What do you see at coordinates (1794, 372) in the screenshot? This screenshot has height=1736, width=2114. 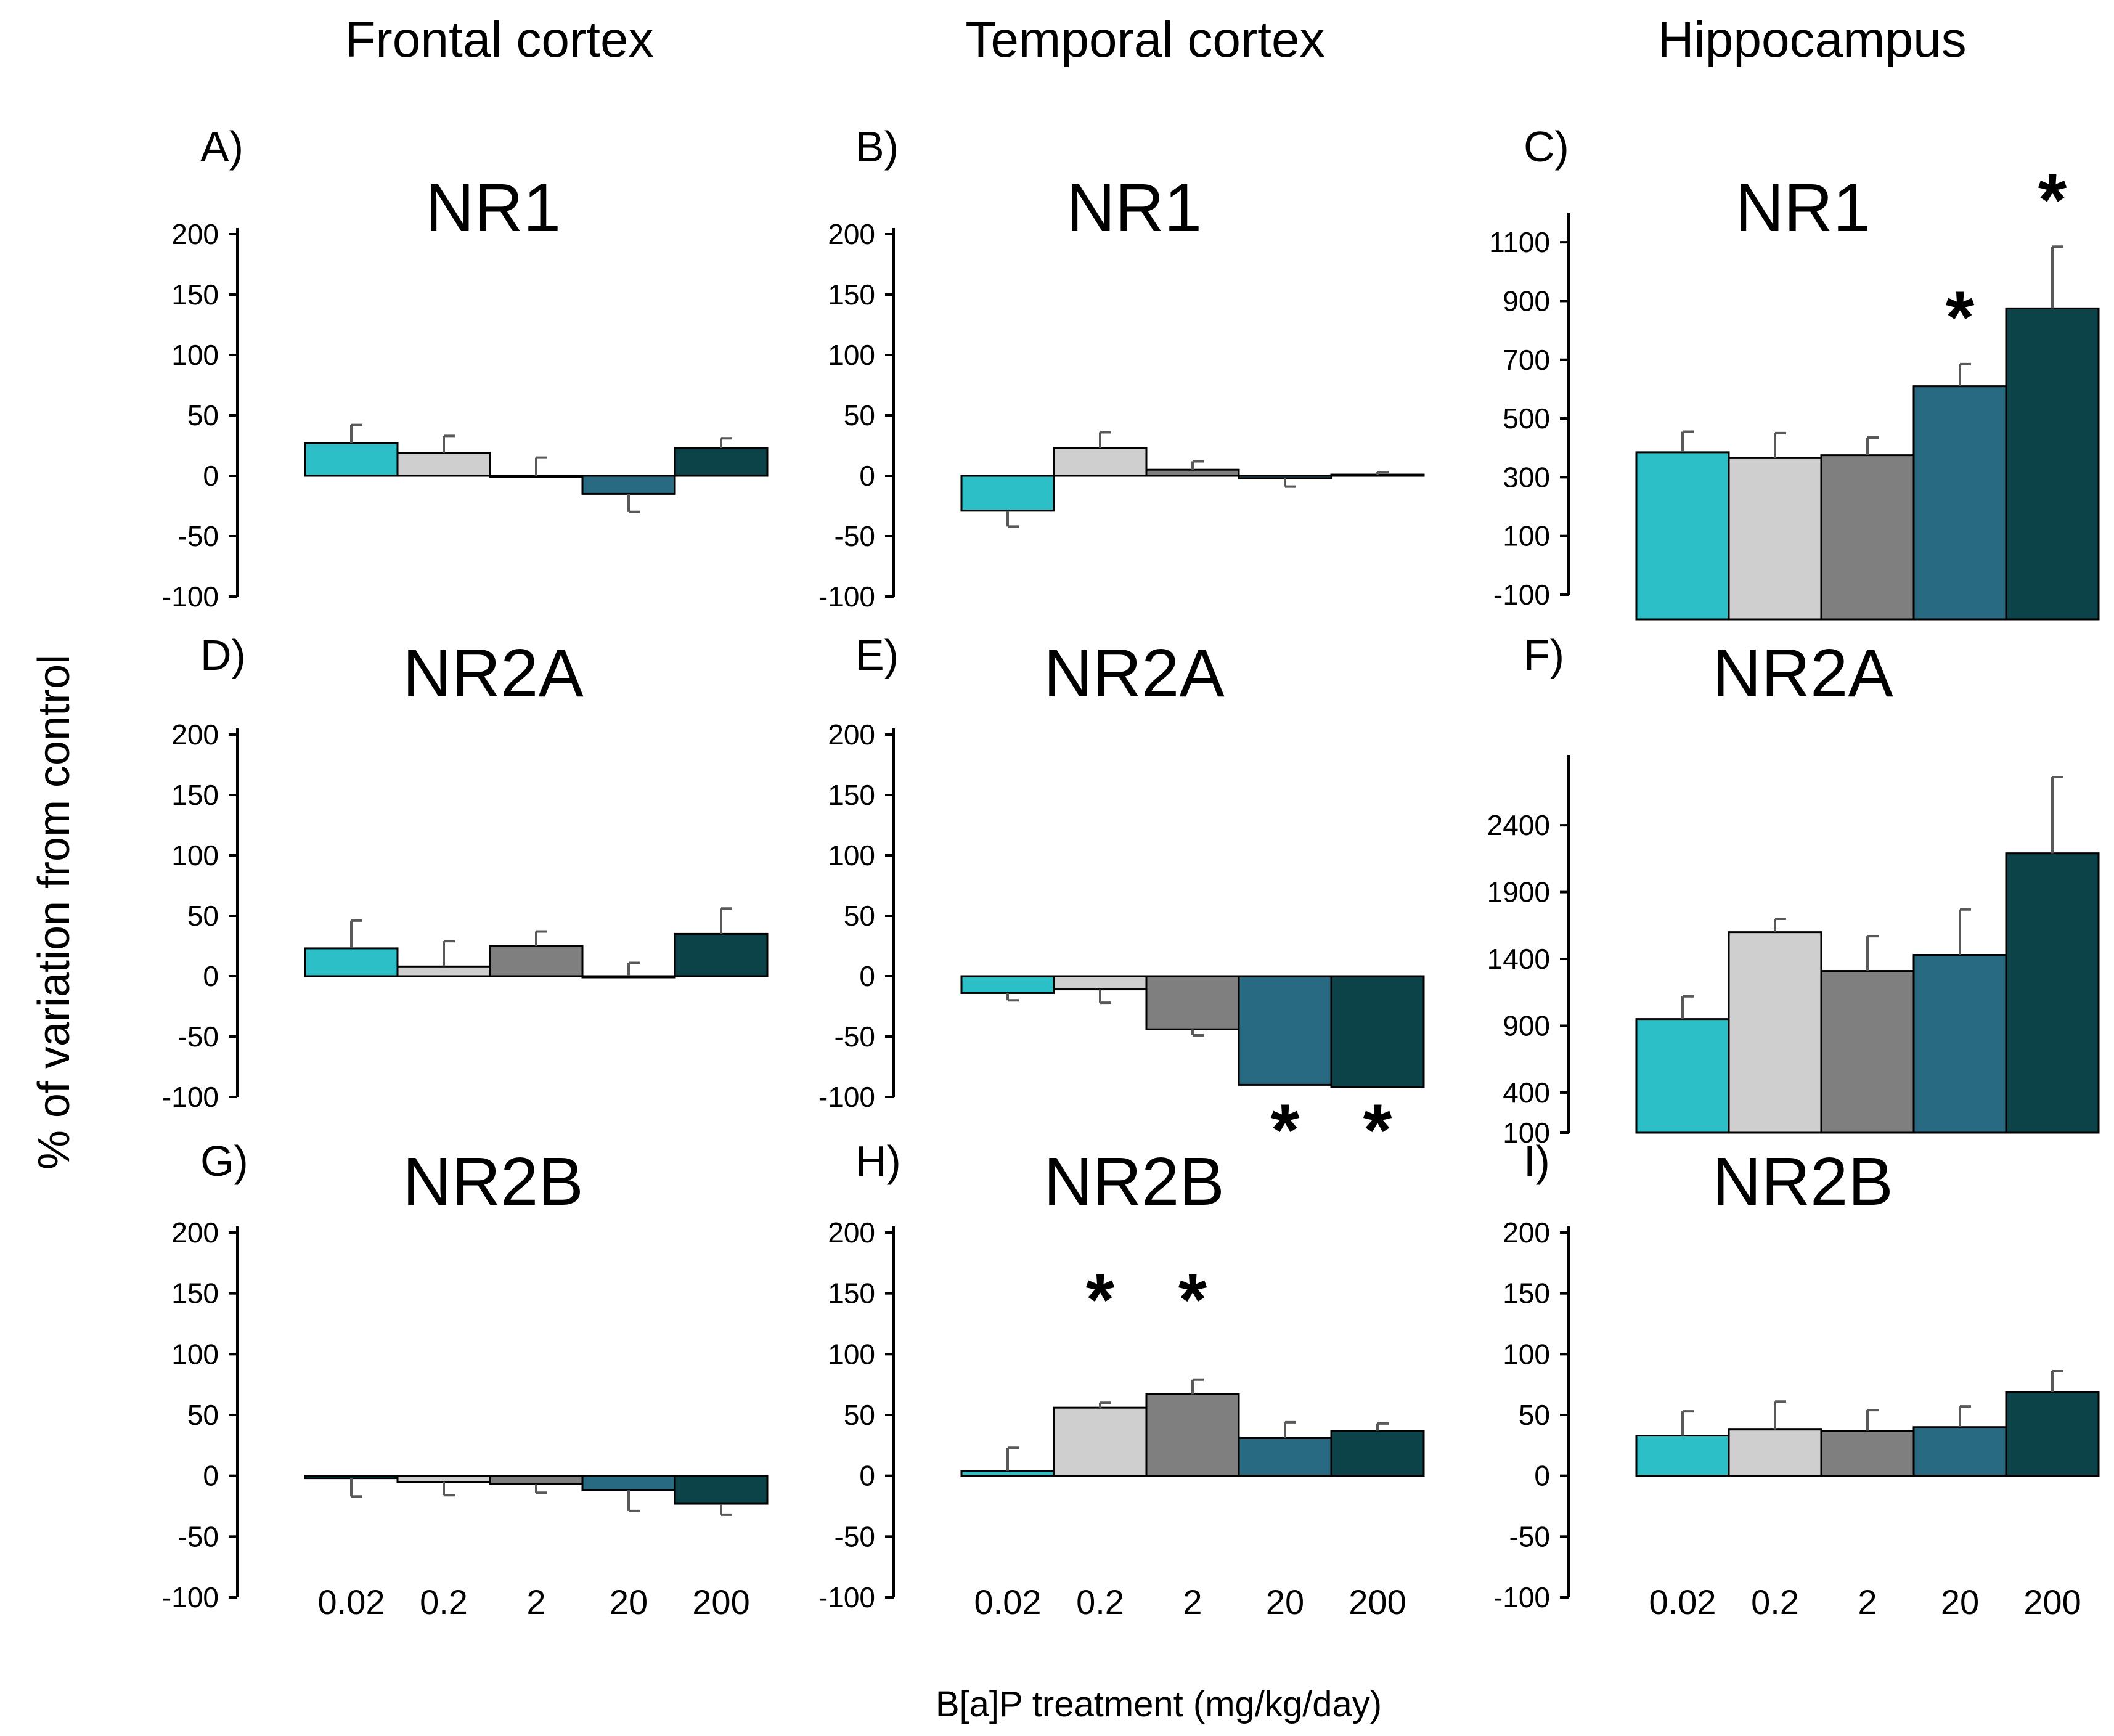 I see `panel-c: C) NR1 1100 900 700 500 300 100 -100 * *` at bounding box center [1794, 372].